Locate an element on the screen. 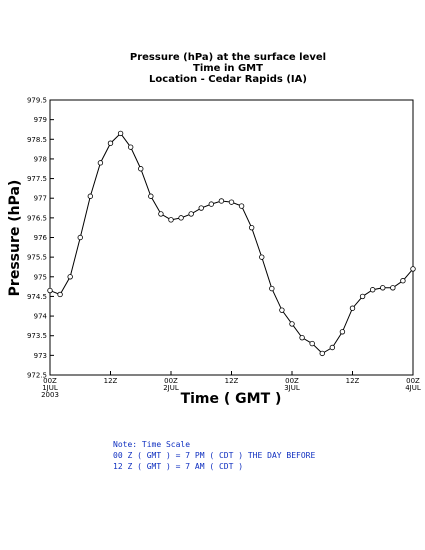 The image size is (425, 550). y-tick-label: 979 is located at coordinates (40, 120).